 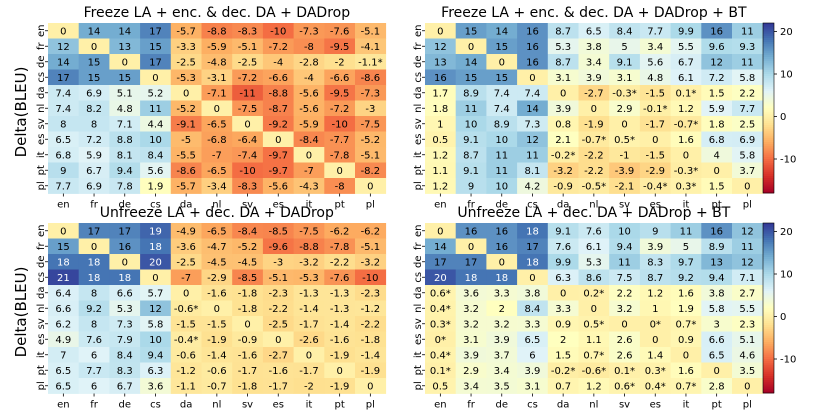 I want to click on cell-label: -0.6*, so click(x=186, y=309).